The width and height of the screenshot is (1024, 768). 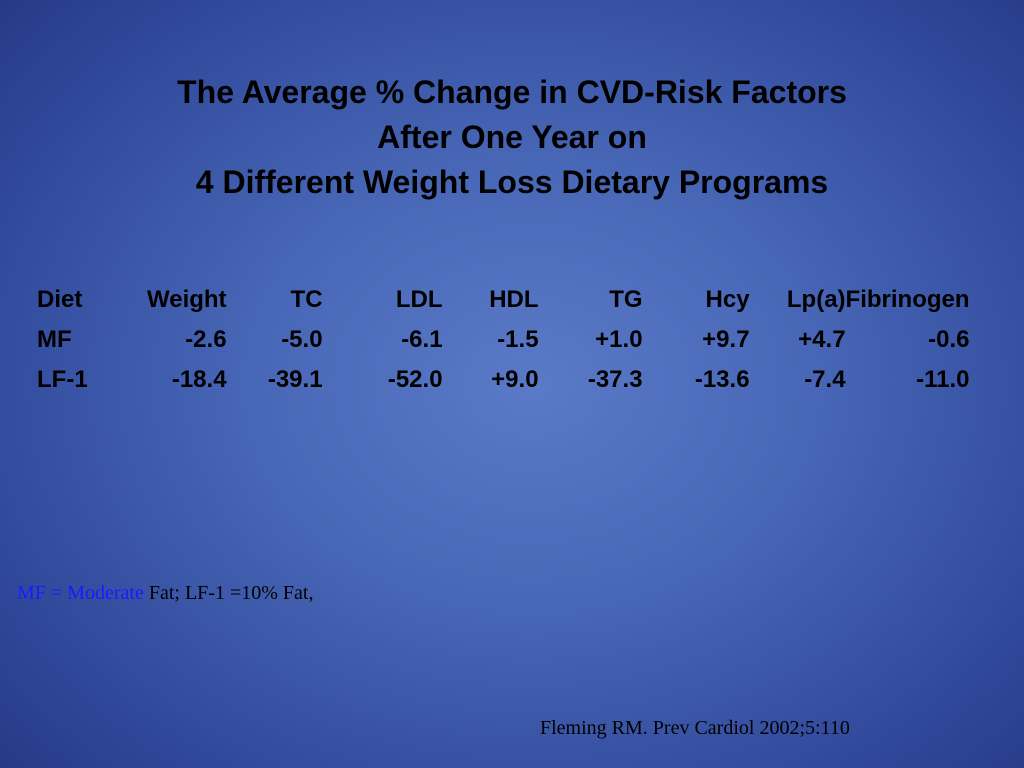 What do you see at coordinates (419, 299) in the screenshot?
I see `header-ldl: LDL` at bounding box center [419, 299].